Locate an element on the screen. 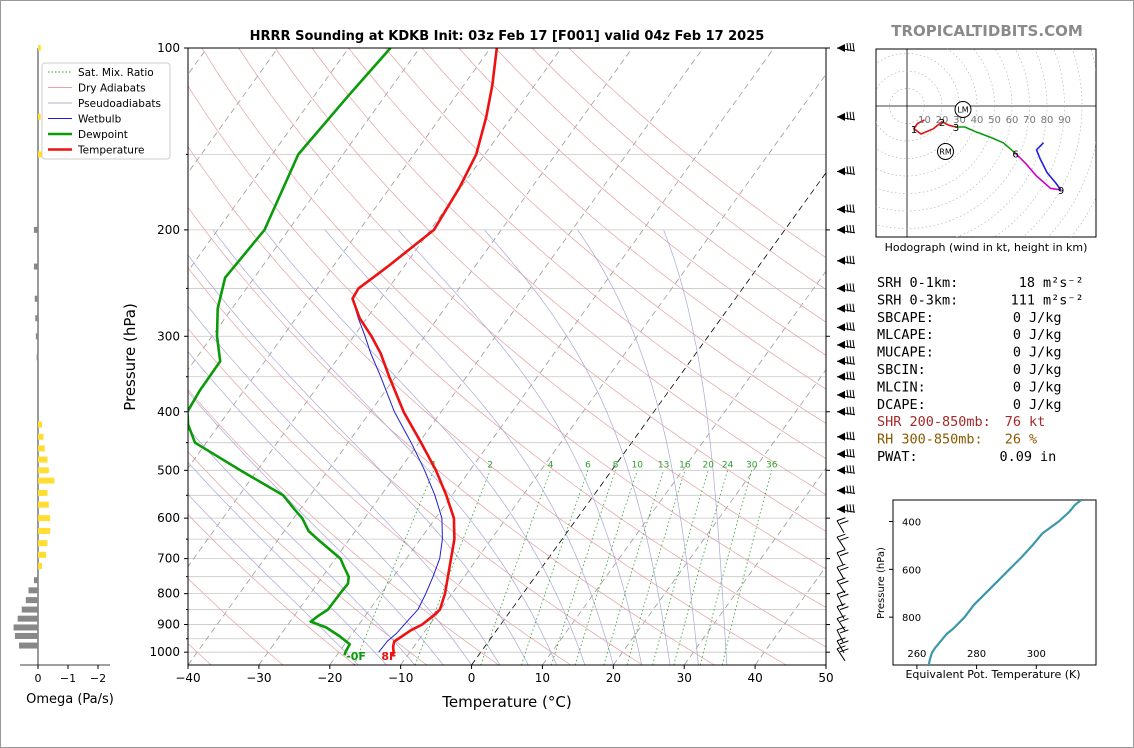  theta-e-profile is located at coordinates (1004, 582).